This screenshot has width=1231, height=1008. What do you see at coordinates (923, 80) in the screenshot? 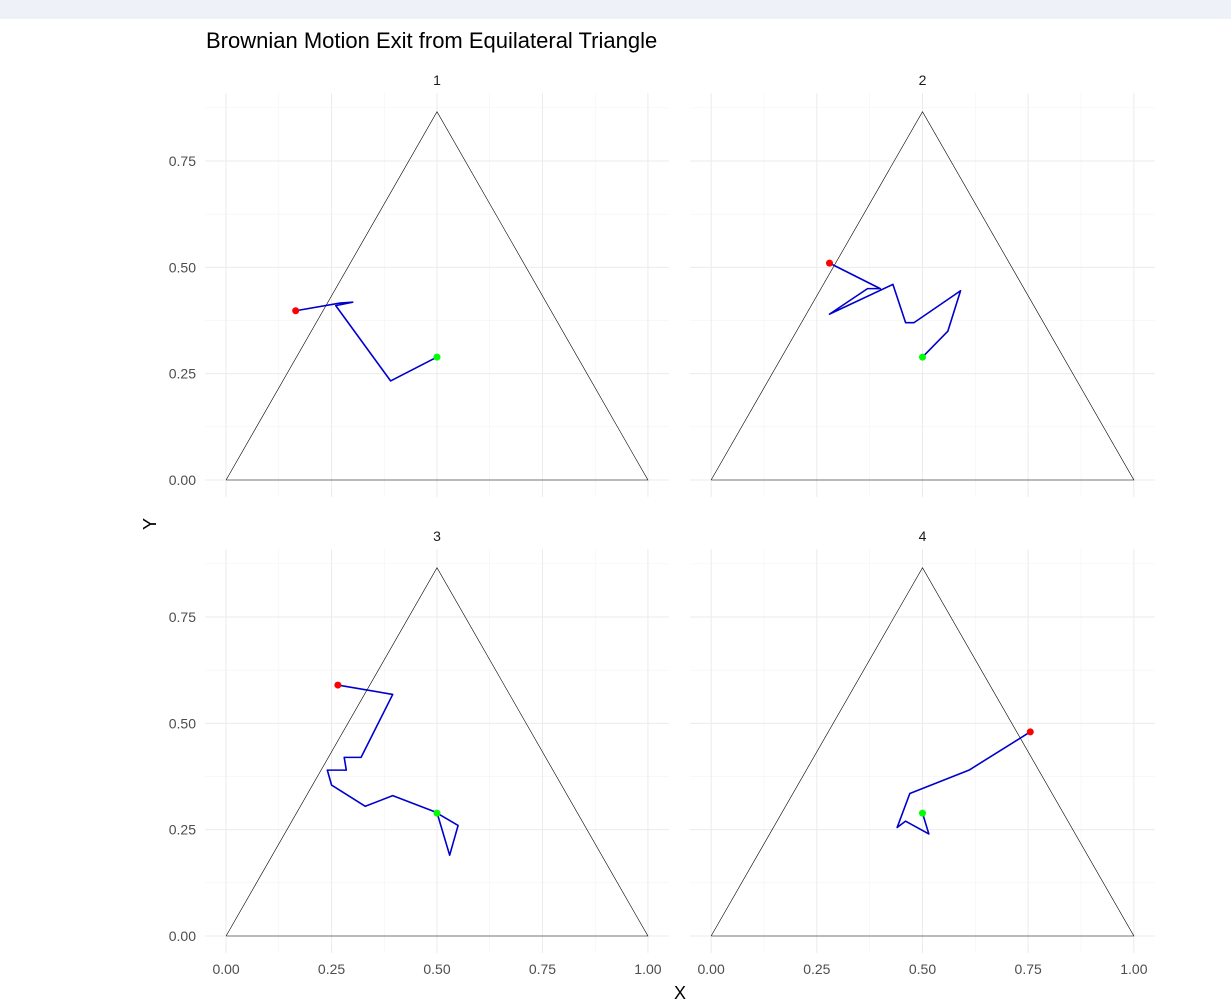
I see `panel-label: 2` at bounding box center [923, 80].